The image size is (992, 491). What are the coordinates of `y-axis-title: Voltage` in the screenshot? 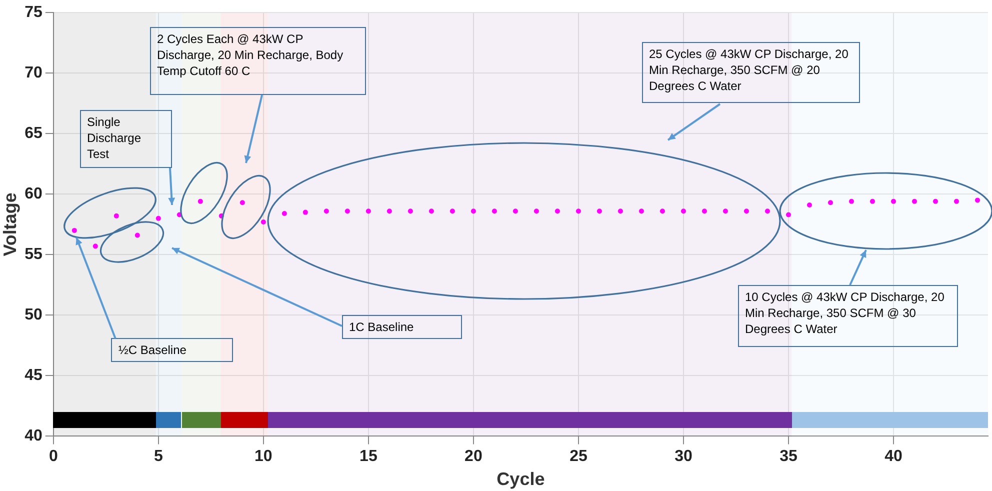 It's located at (10, 224).